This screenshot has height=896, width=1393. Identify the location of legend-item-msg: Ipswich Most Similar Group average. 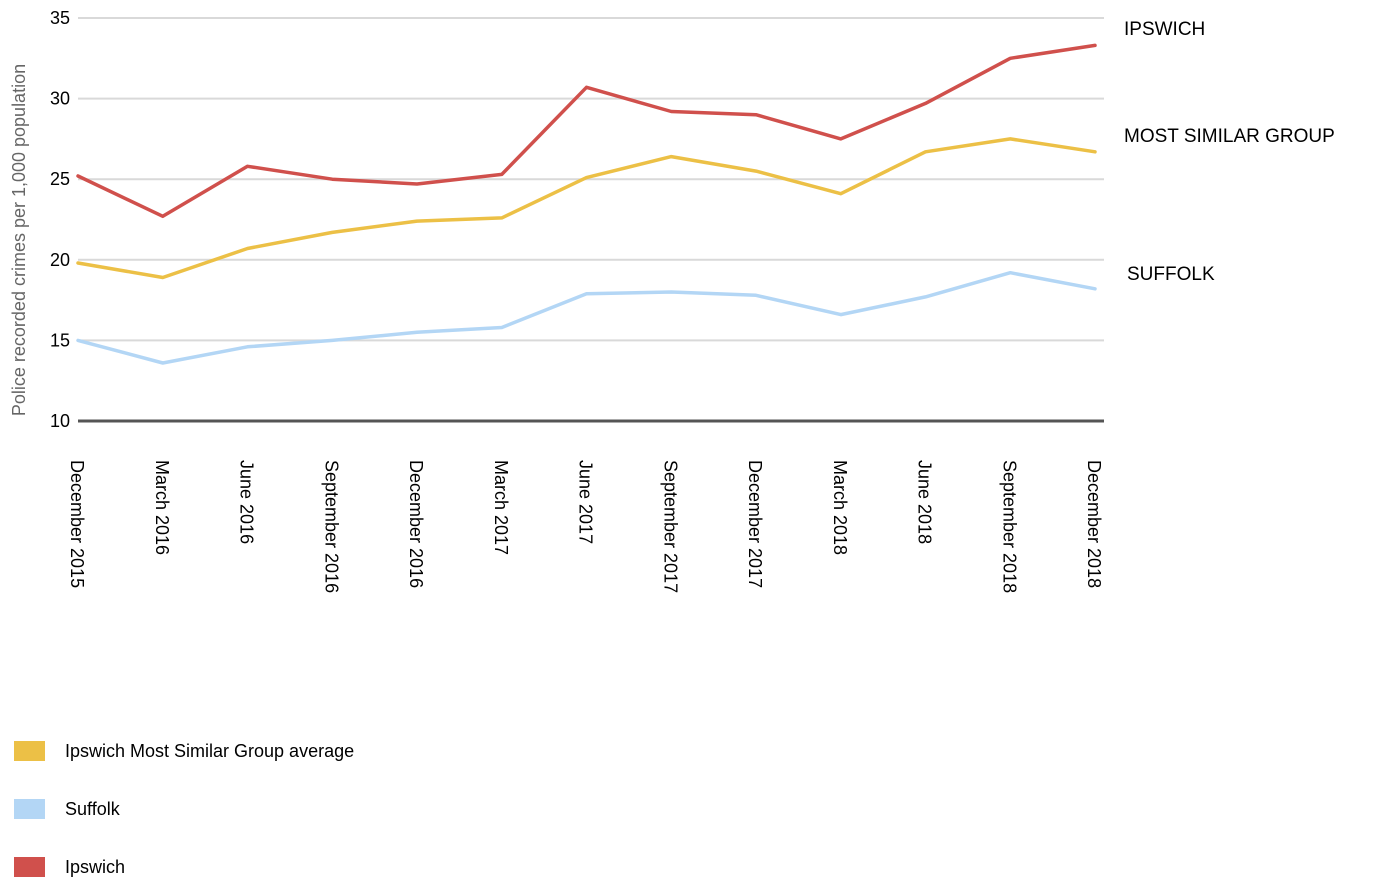
(184, 751).